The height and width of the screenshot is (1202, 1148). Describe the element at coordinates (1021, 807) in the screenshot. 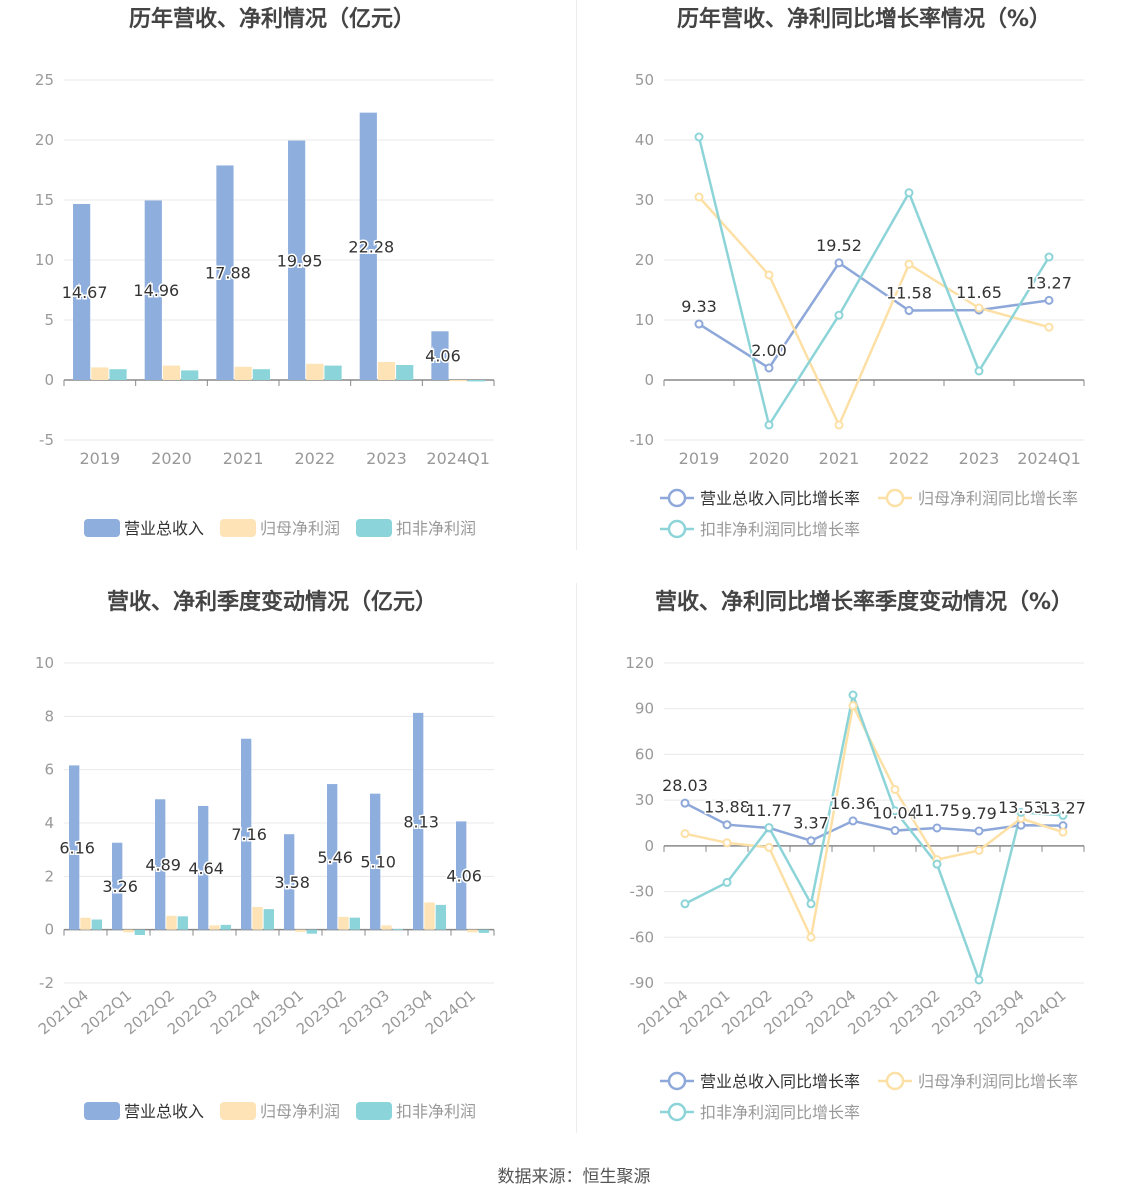

I see `data-label: 13.53` at that location.